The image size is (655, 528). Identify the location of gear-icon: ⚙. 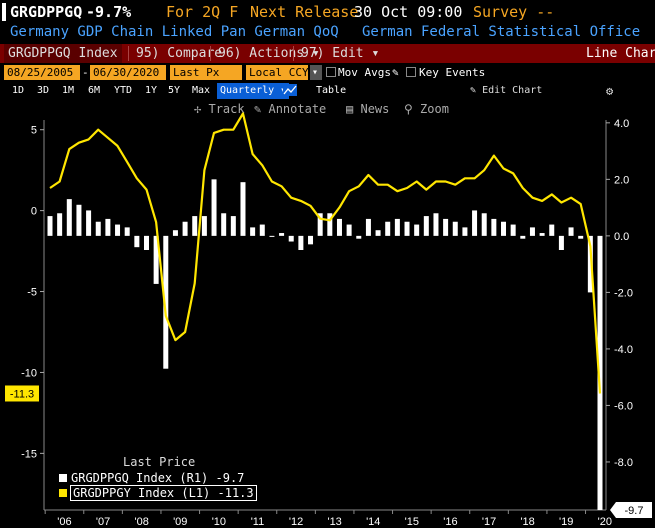
(610, 91).